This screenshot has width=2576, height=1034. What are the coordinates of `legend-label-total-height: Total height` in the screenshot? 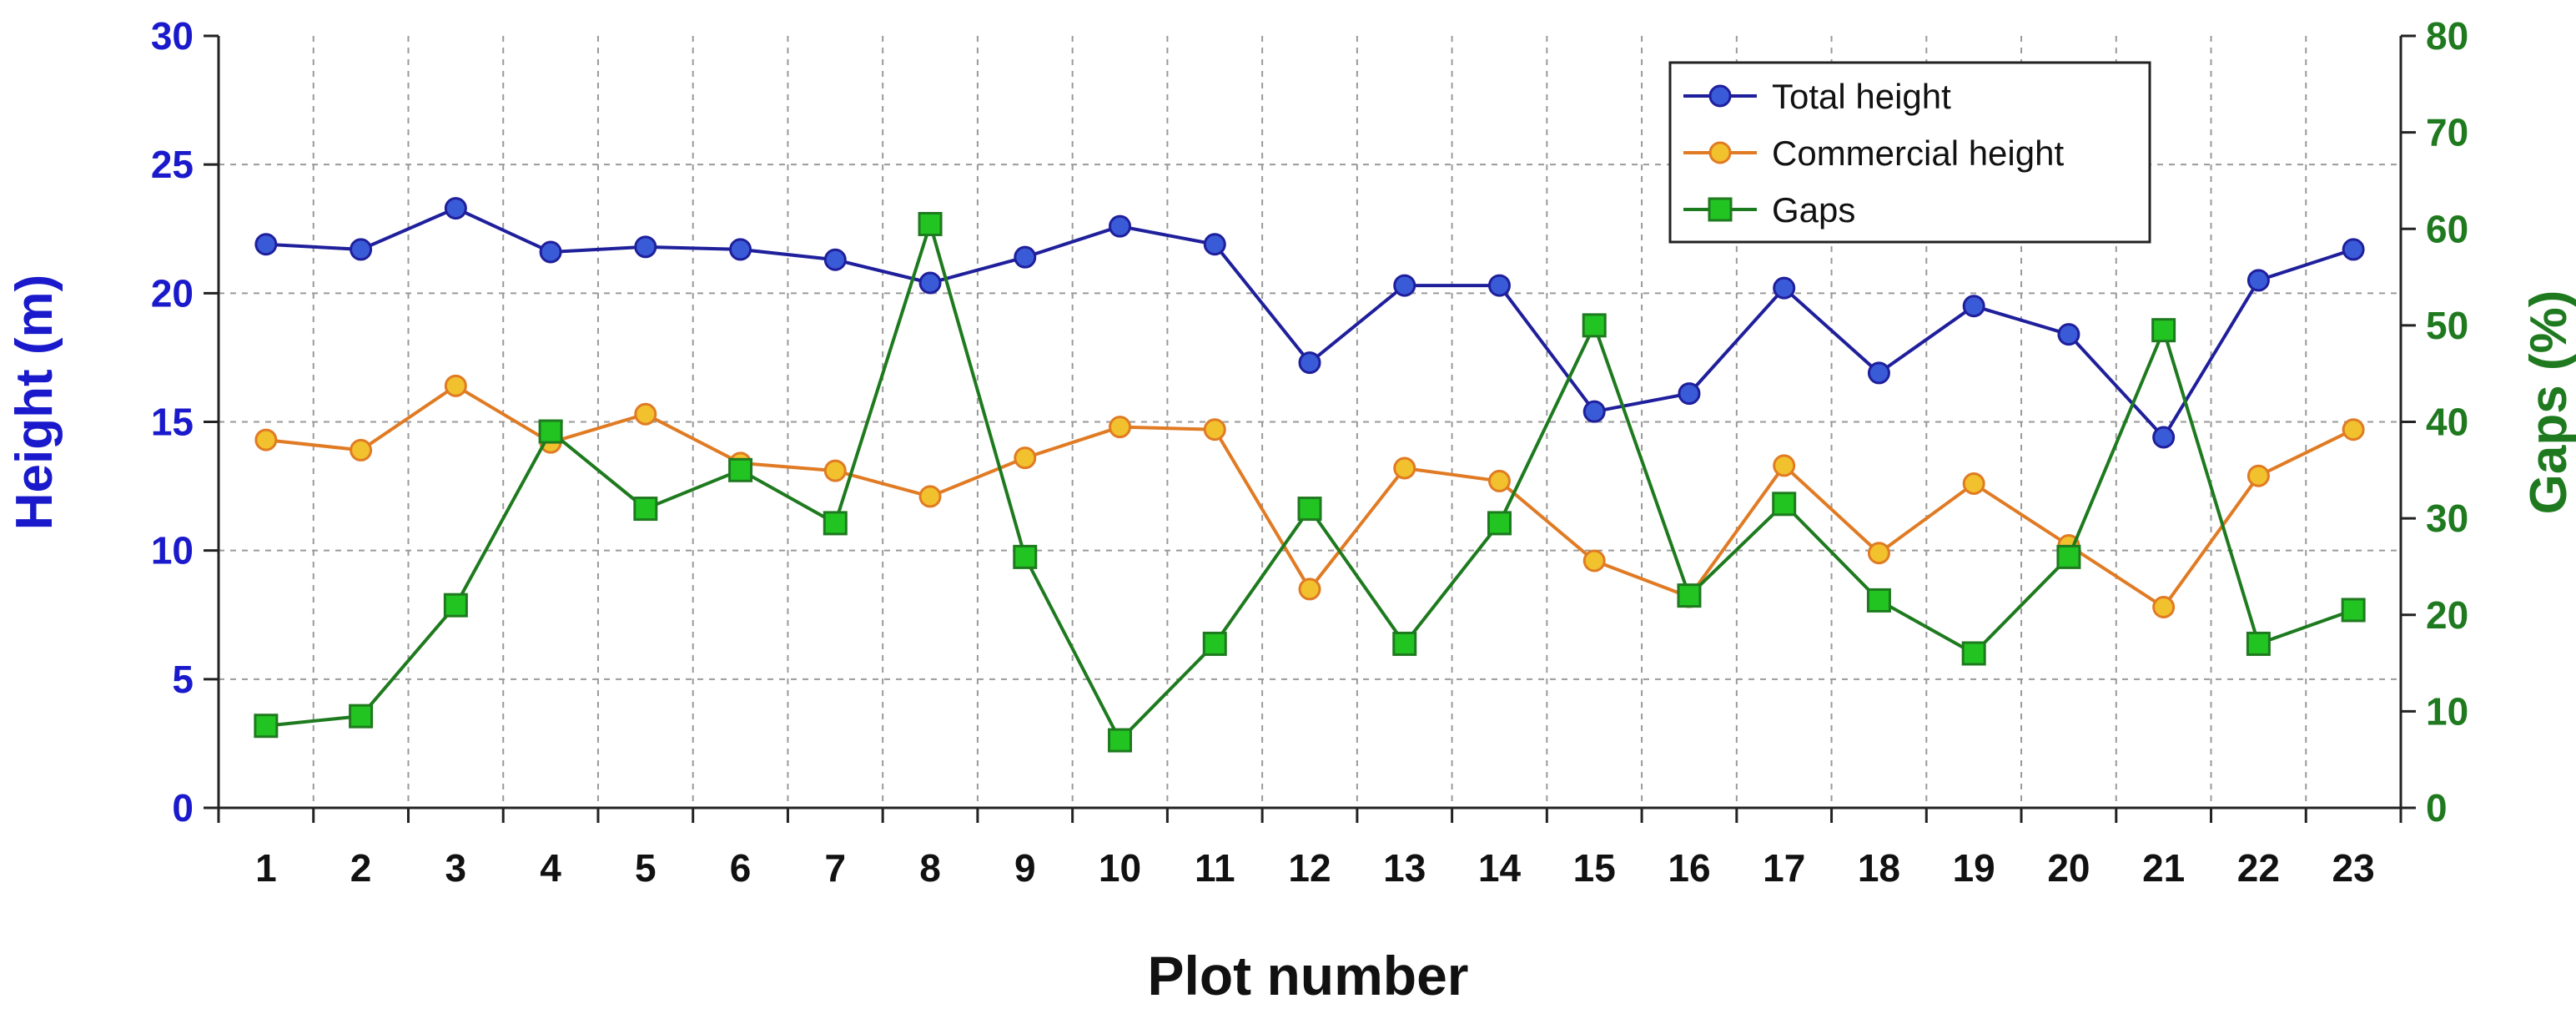 It's located at (1861, 96).